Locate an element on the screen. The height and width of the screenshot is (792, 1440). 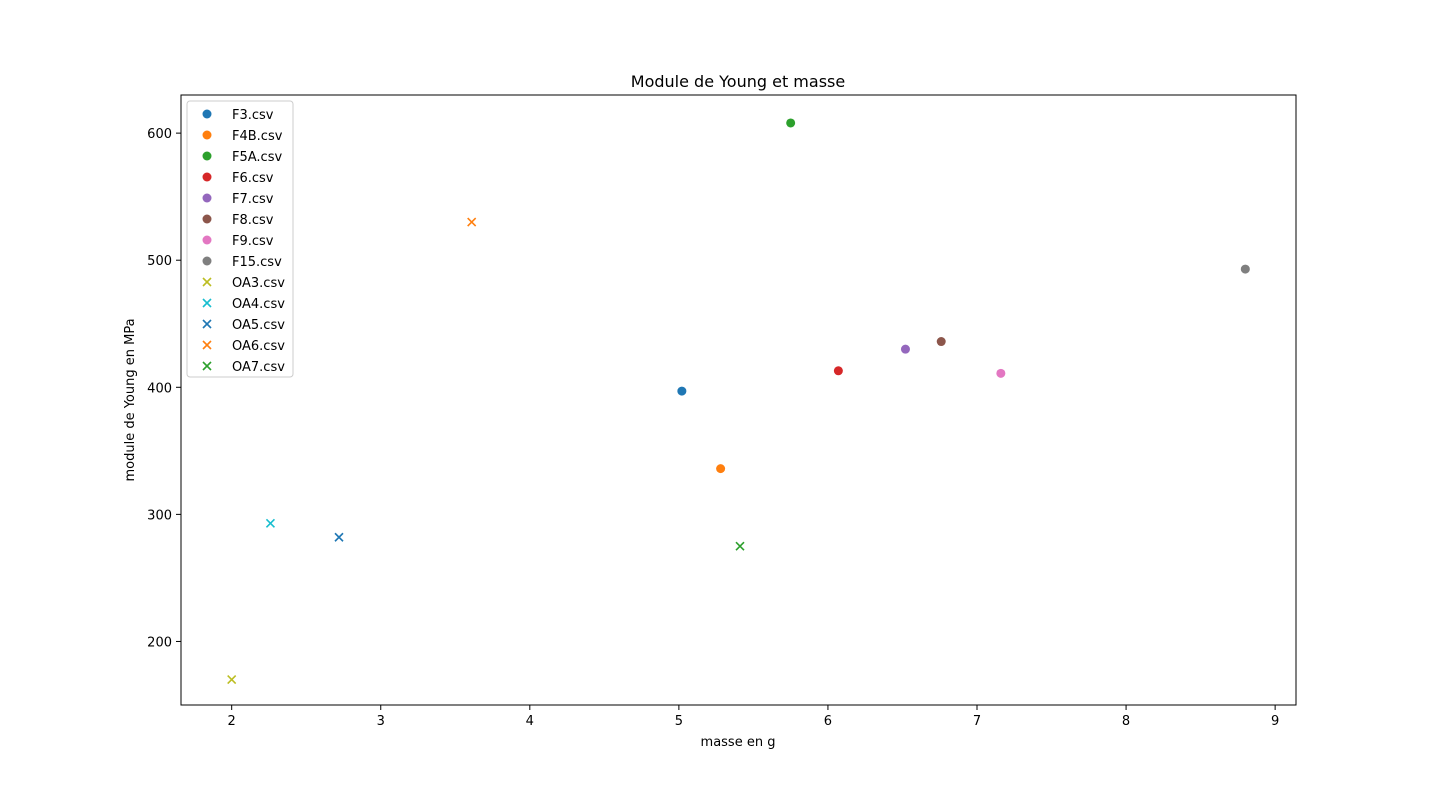
x-tick-label: 4 is located at coordinates (530, 721).